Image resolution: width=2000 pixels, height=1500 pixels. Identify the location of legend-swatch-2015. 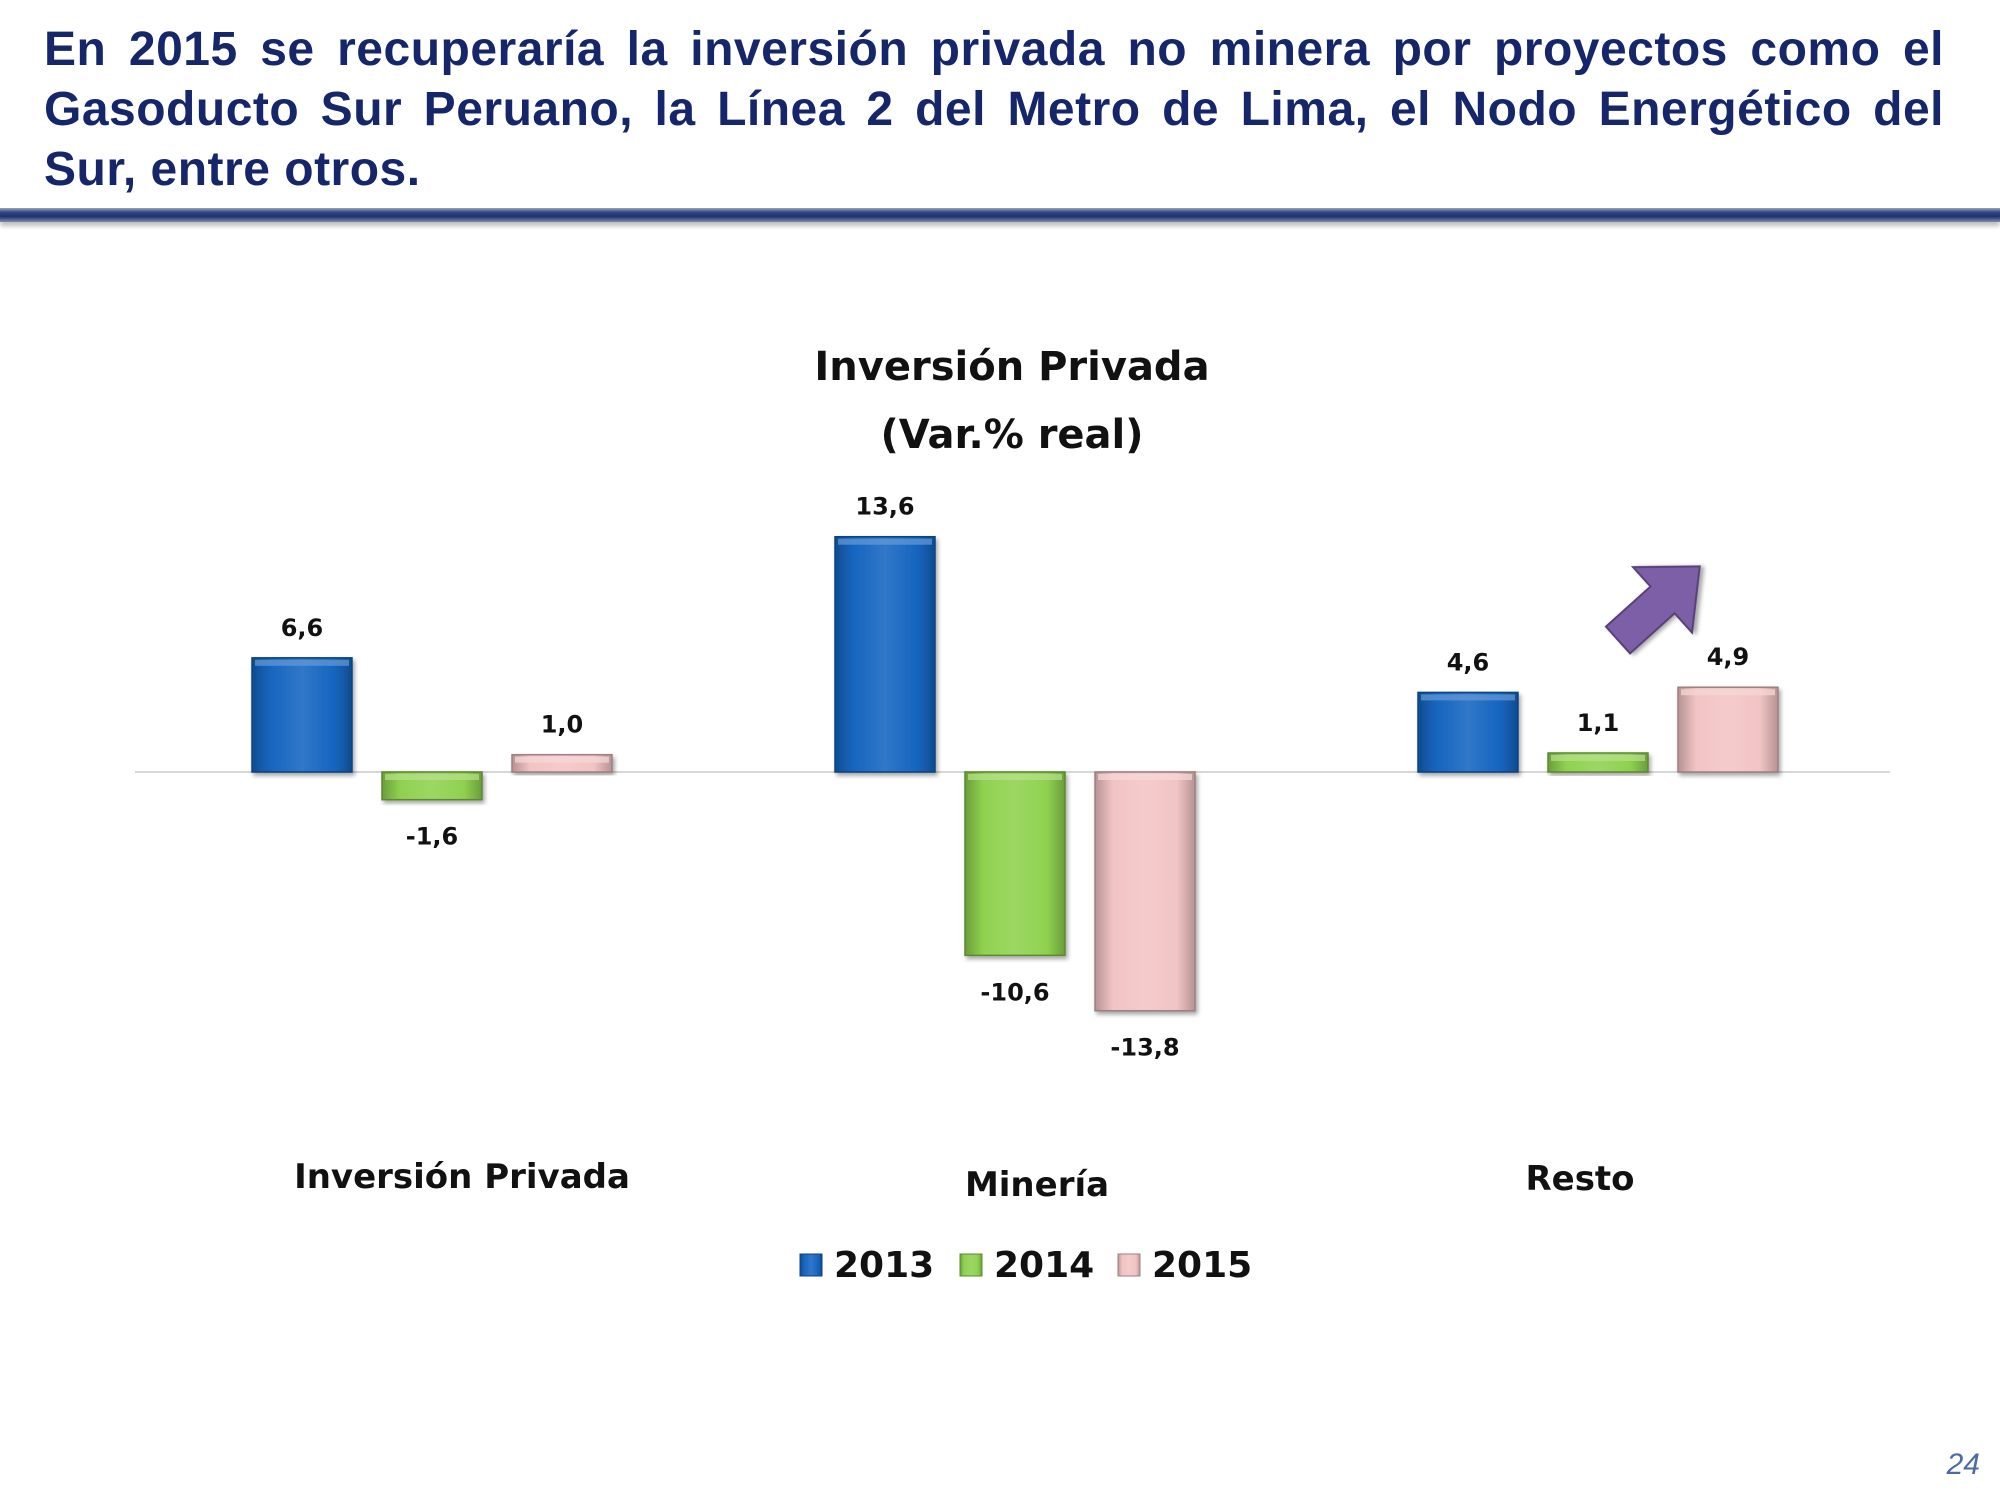
(1129, 1265).